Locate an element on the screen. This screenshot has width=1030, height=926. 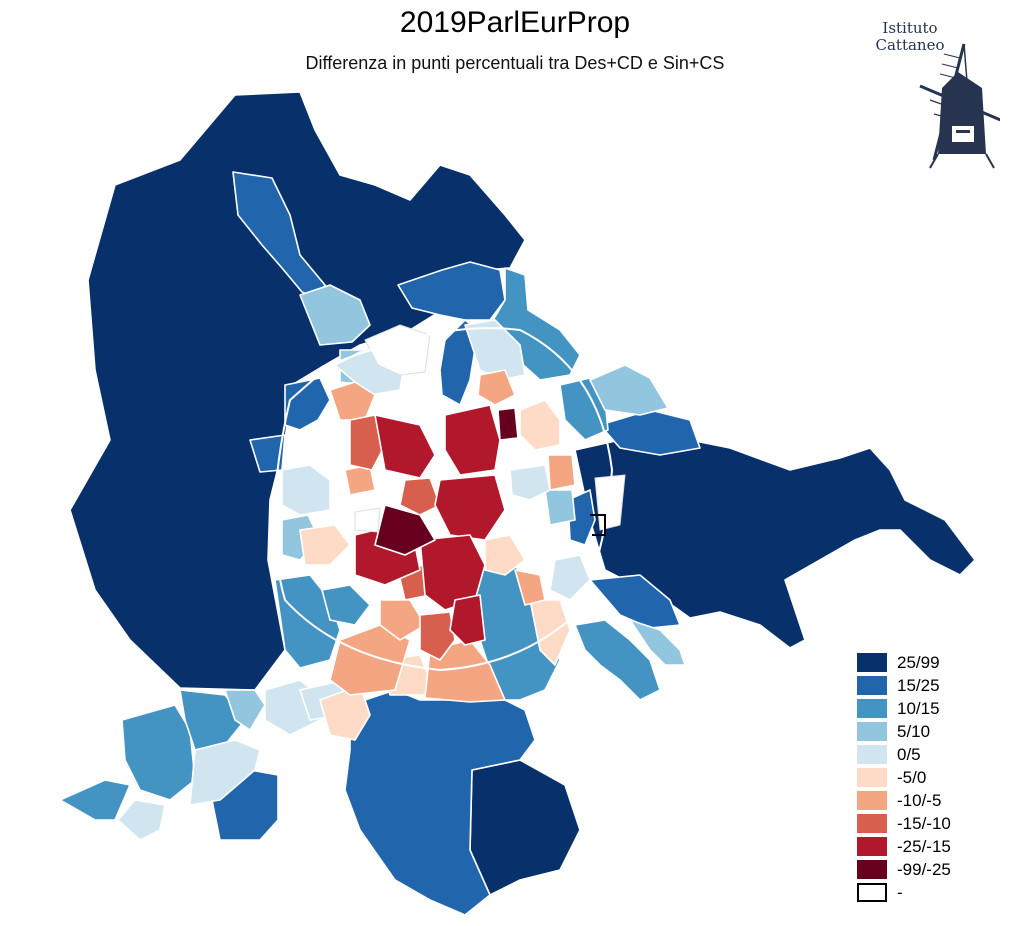
legend-label: - is located at coordinates (900, 892).